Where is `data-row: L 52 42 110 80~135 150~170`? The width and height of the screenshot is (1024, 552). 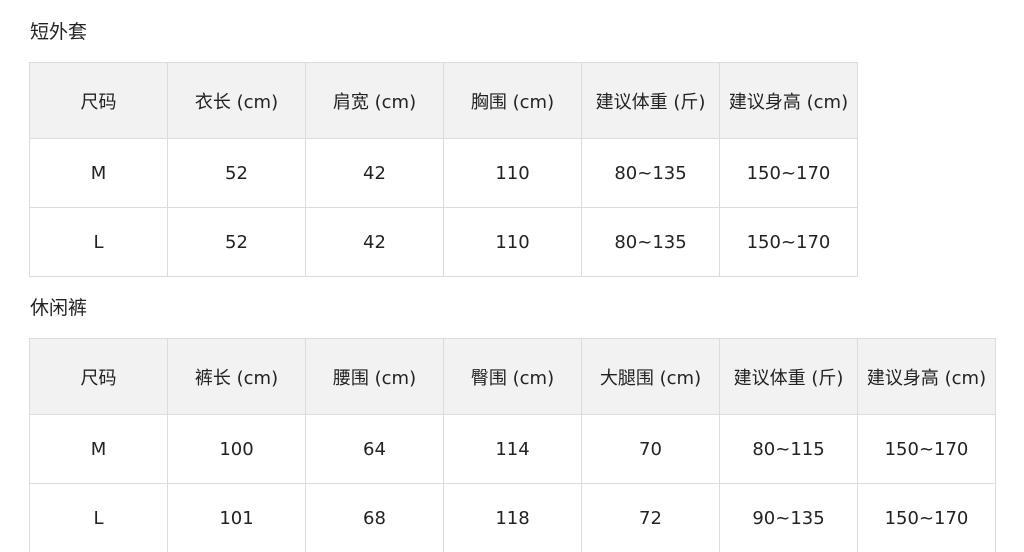 data-row: L 52 42 110 80~135 150~170 is located at coordinates (443, 242).